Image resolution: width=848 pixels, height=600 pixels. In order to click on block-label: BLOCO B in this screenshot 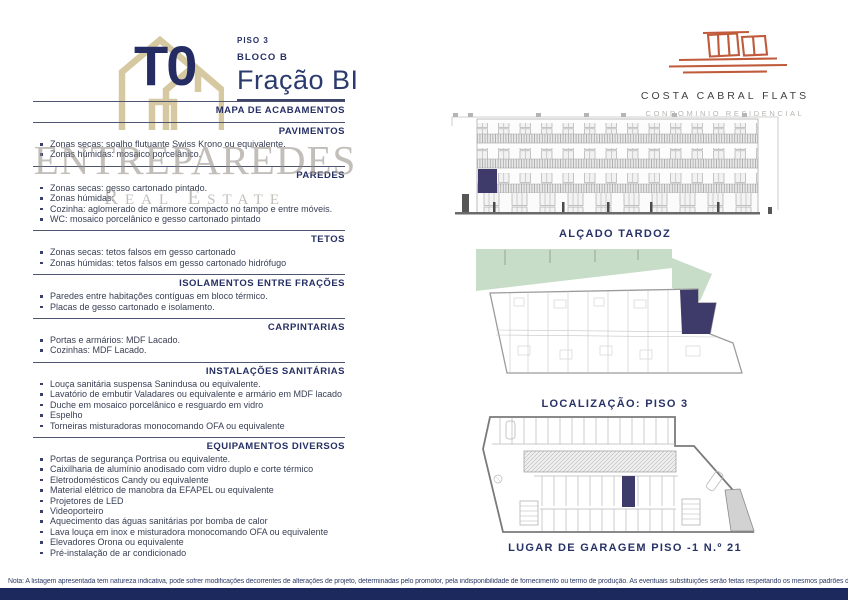, I will do `click(262, 57)`.